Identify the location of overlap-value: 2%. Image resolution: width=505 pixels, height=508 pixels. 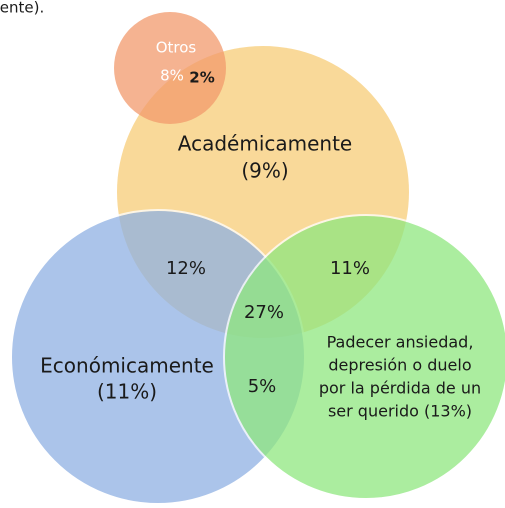
(201, 78).